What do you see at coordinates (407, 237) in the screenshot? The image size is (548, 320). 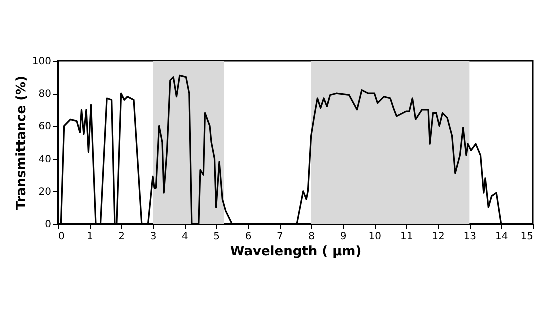 I see `x-tick-label: 11` at bounding box center [407, 237].